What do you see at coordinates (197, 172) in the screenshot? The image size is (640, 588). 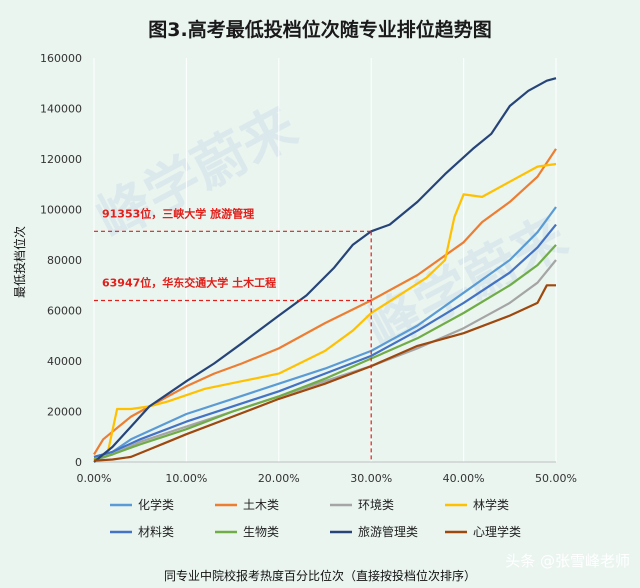 I see `watermark-main: 峰学蔚来` at bounding box center [197, 172].